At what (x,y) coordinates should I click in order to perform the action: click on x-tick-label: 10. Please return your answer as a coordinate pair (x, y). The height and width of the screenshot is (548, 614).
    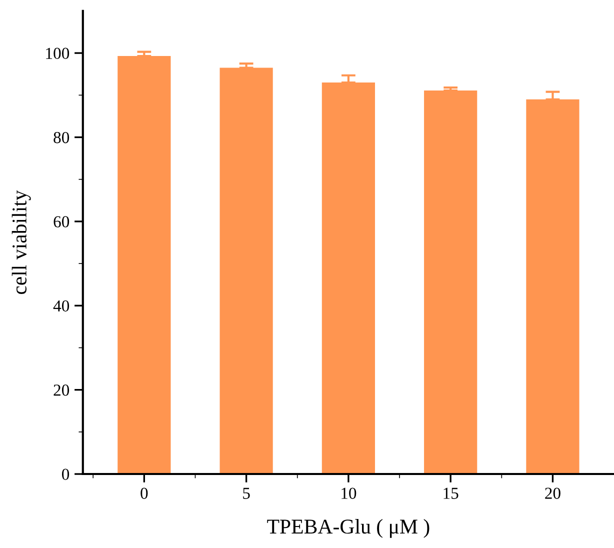
    Looking at the image, I should click on (349, 493).